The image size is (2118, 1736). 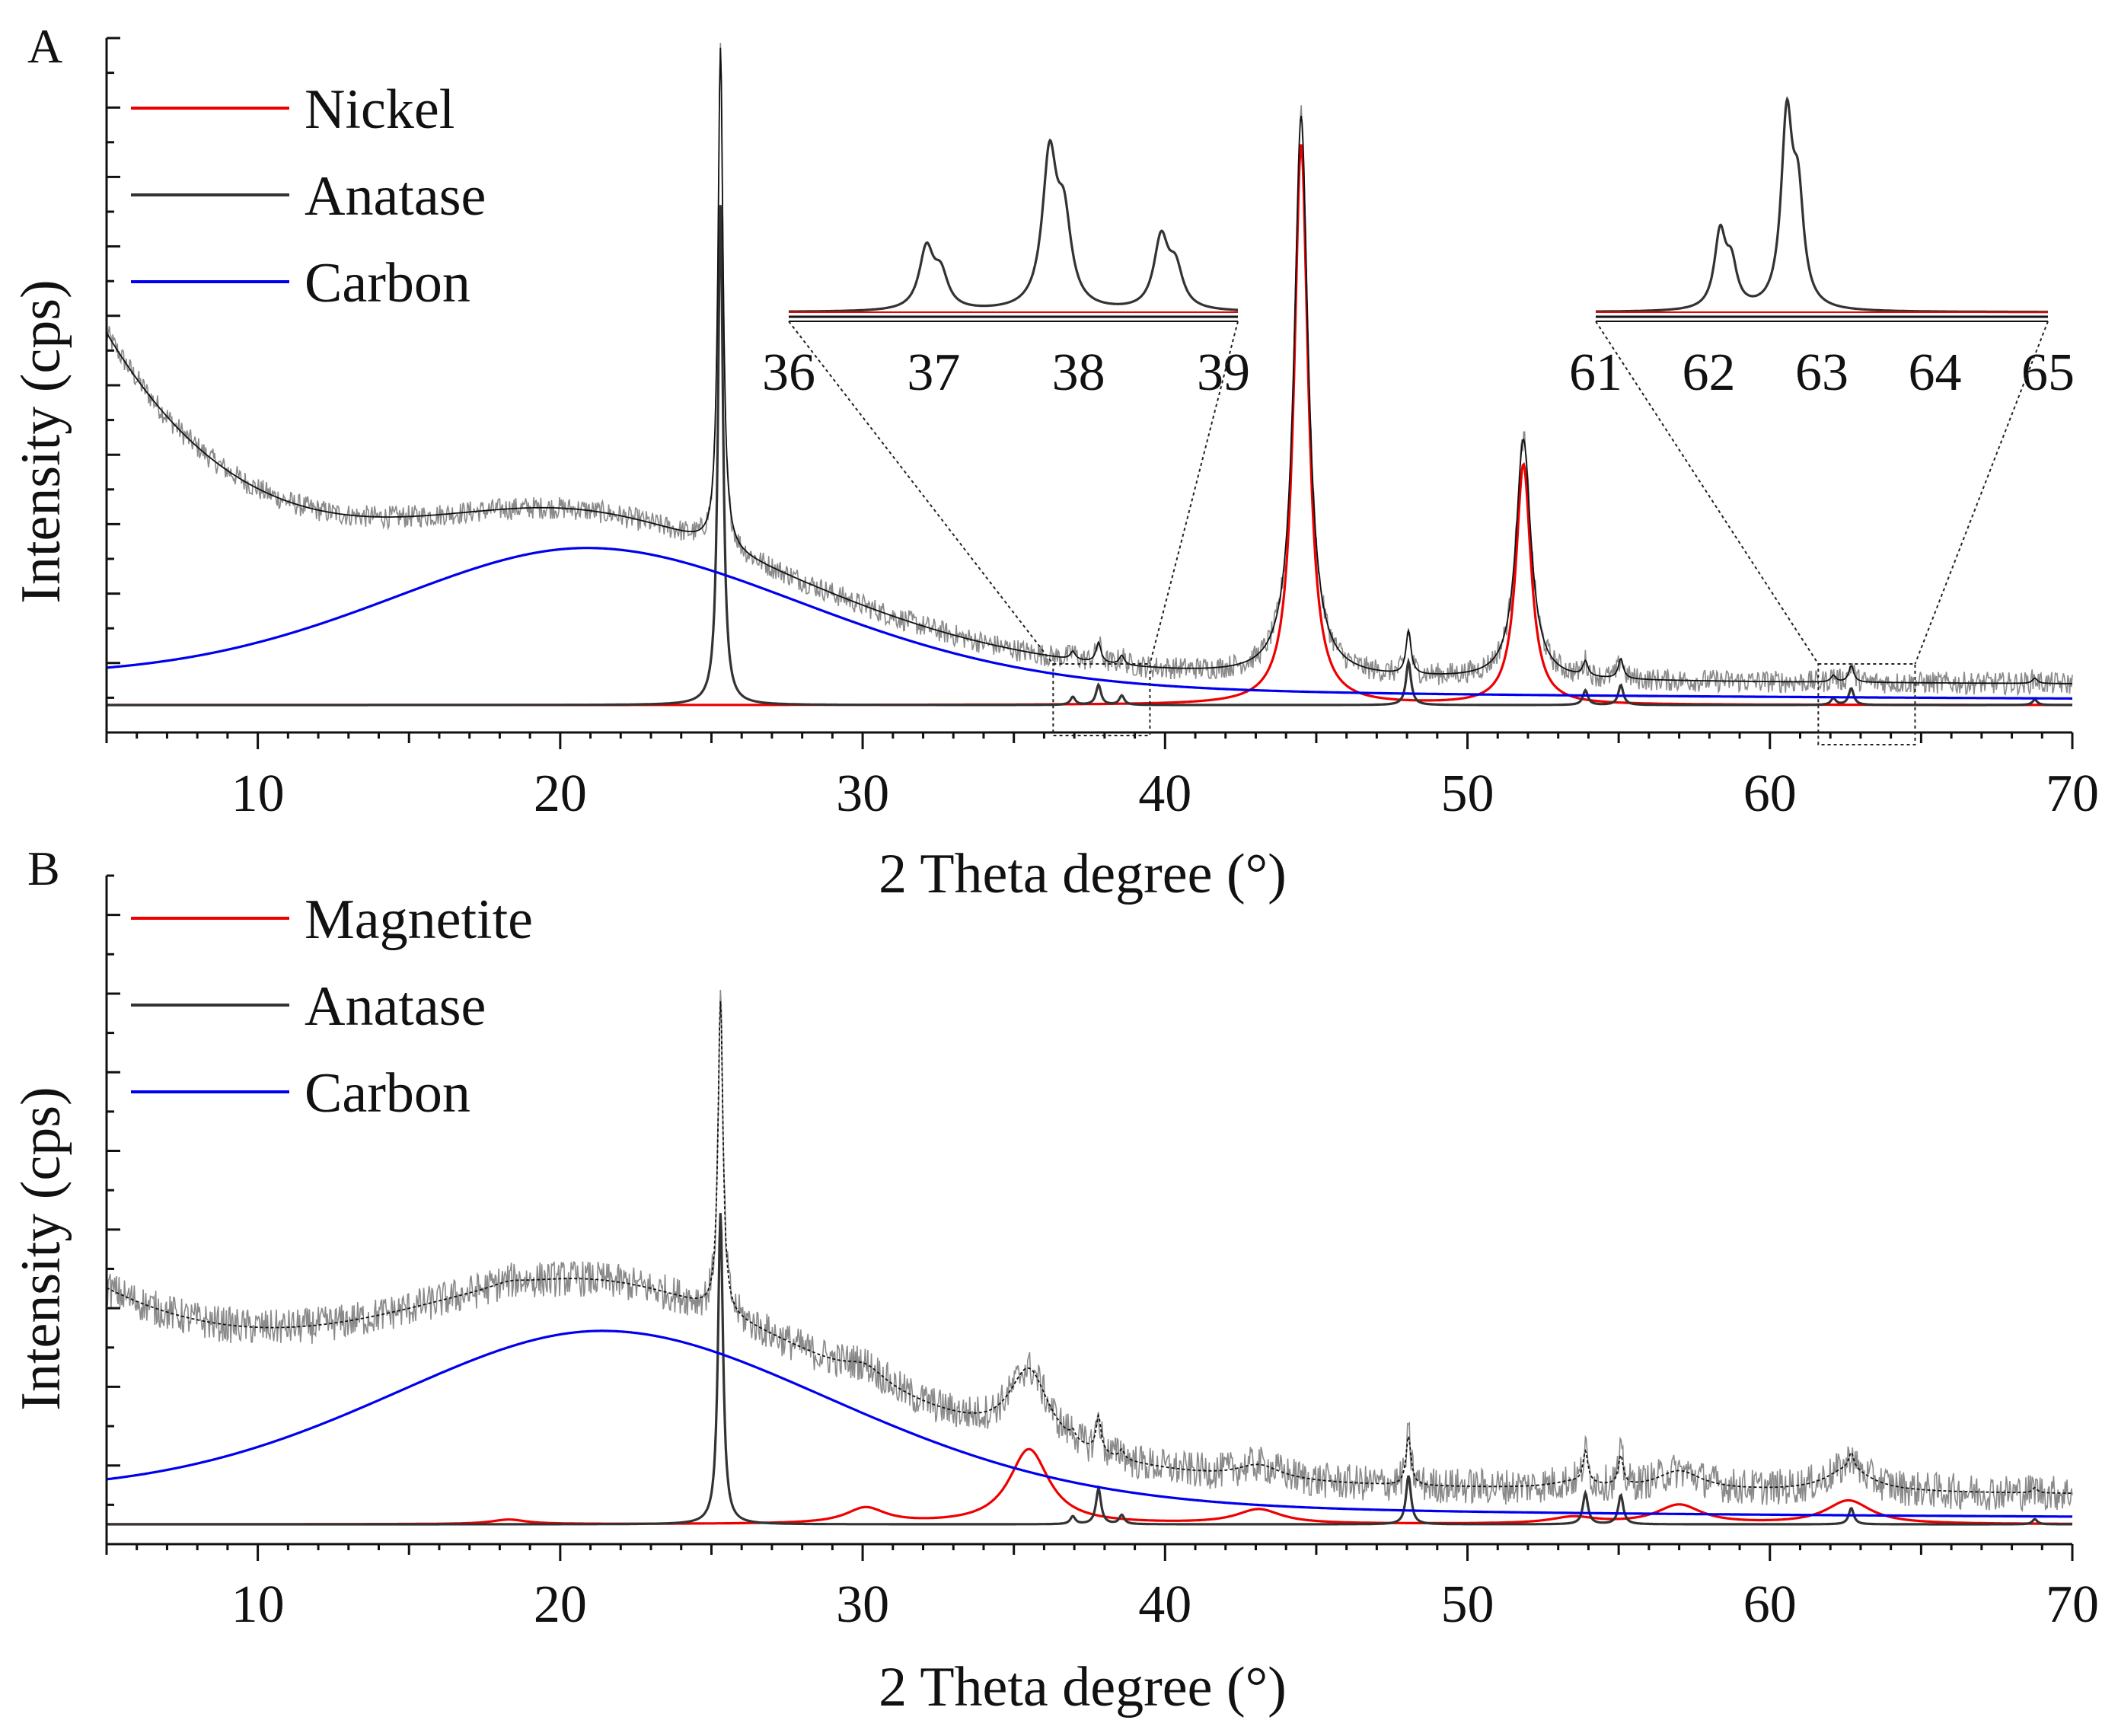 What do you see at coordinates (1821, 372) in the screenshot?
I see `inset-tick-label: 63` at bounding box center [1821, 372].